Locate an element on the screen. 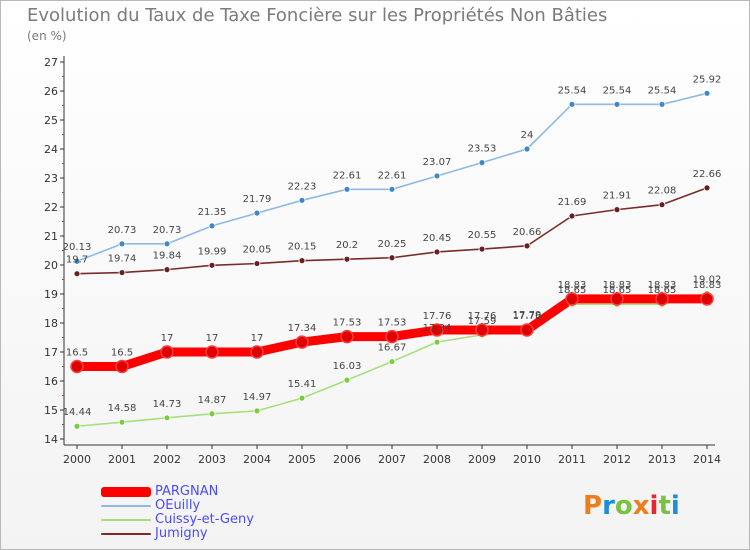 This screenshot has height=550, width=750. data-label-pargnan: 17 is located at coordinates (167, 338).